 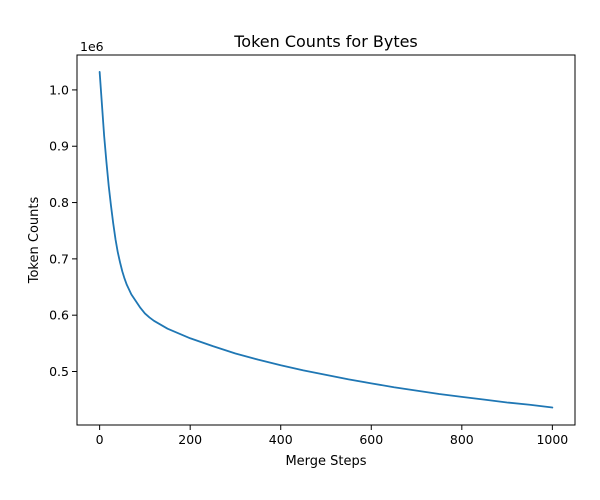 I want to click on y-axis-ticks: 0.5 0.6 0.7 0.8 0.9 1.0, so click(x=63, y=230).